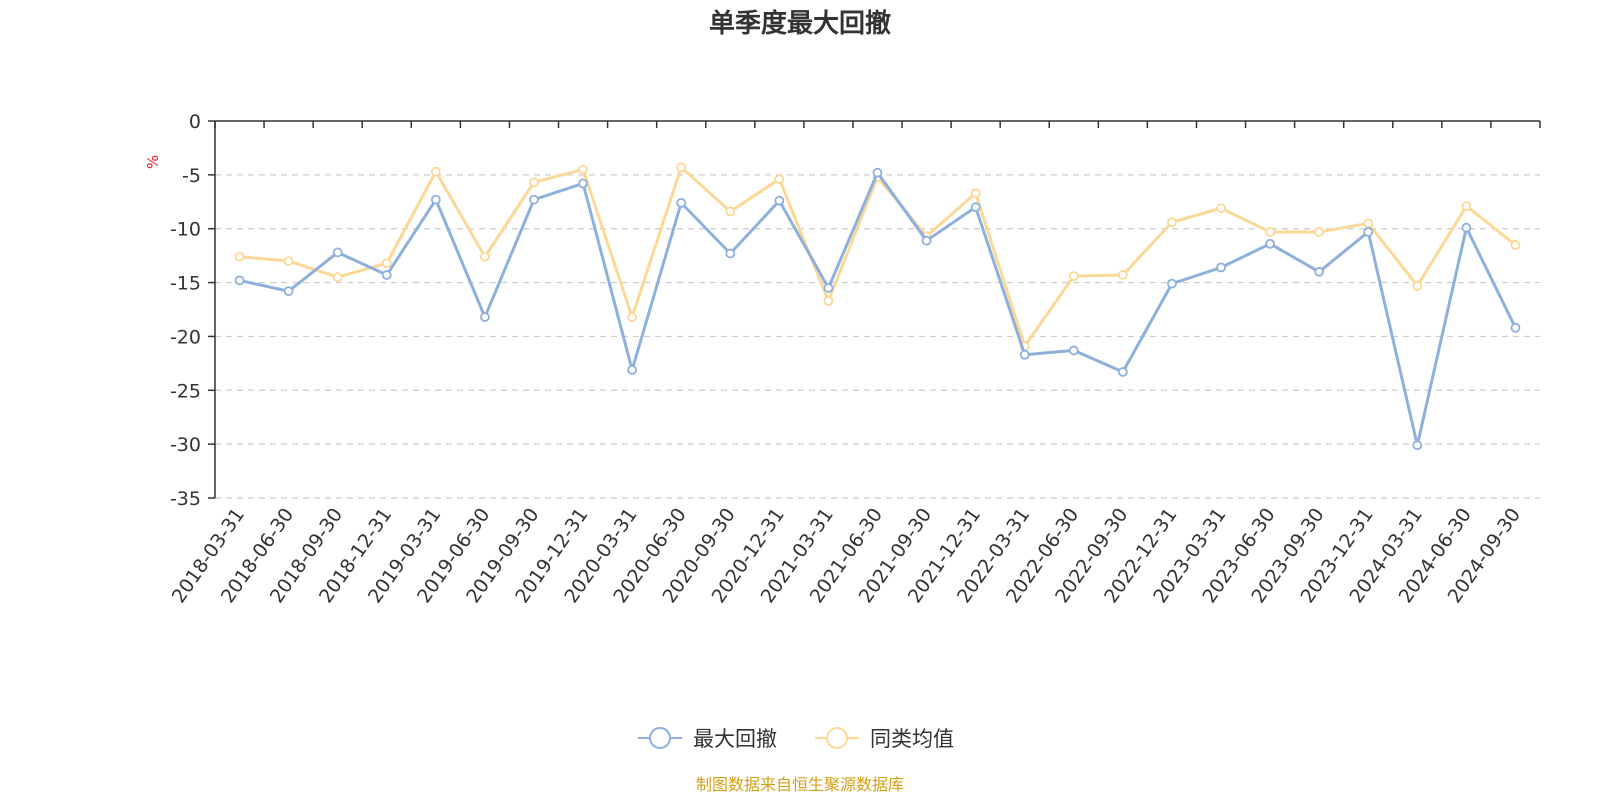  What do you see at coordinates (185, 284) in the screenshot?
I see `y-tick-label-3: -15` at bounding box center [185, 284].